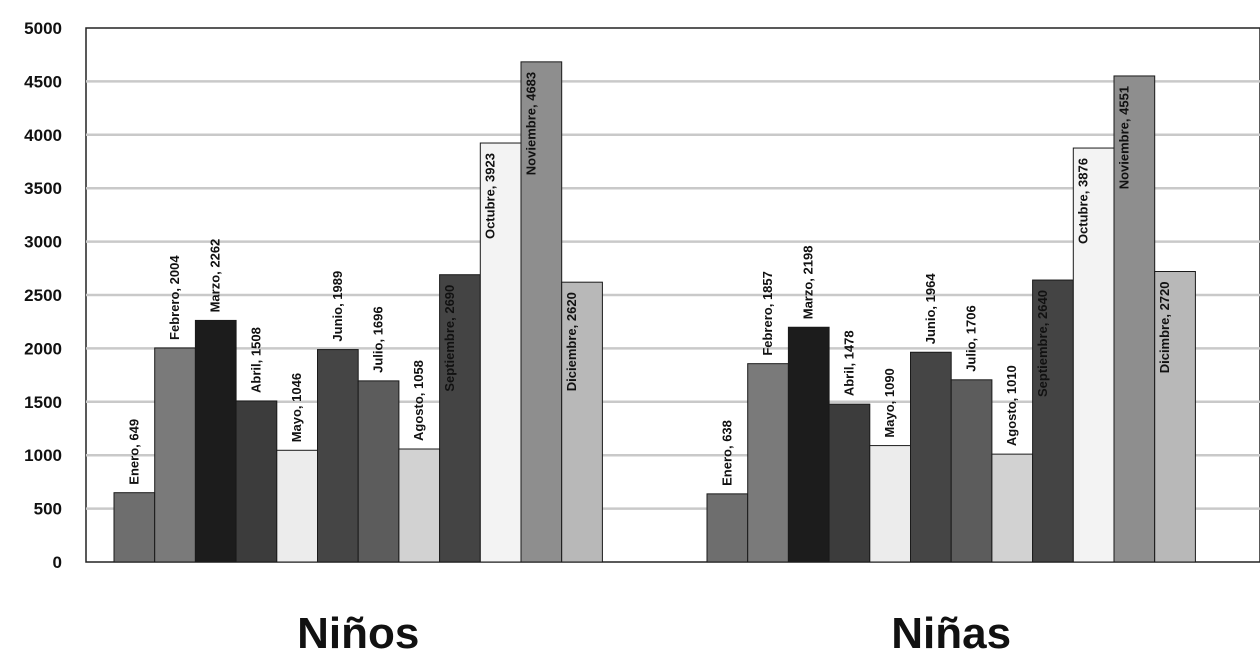 This screenshot has width=1260, height=655. Describe the element at coordinates (449, 338) in the screenshot. I see `data-label: Septiembre, 2690` at that location.